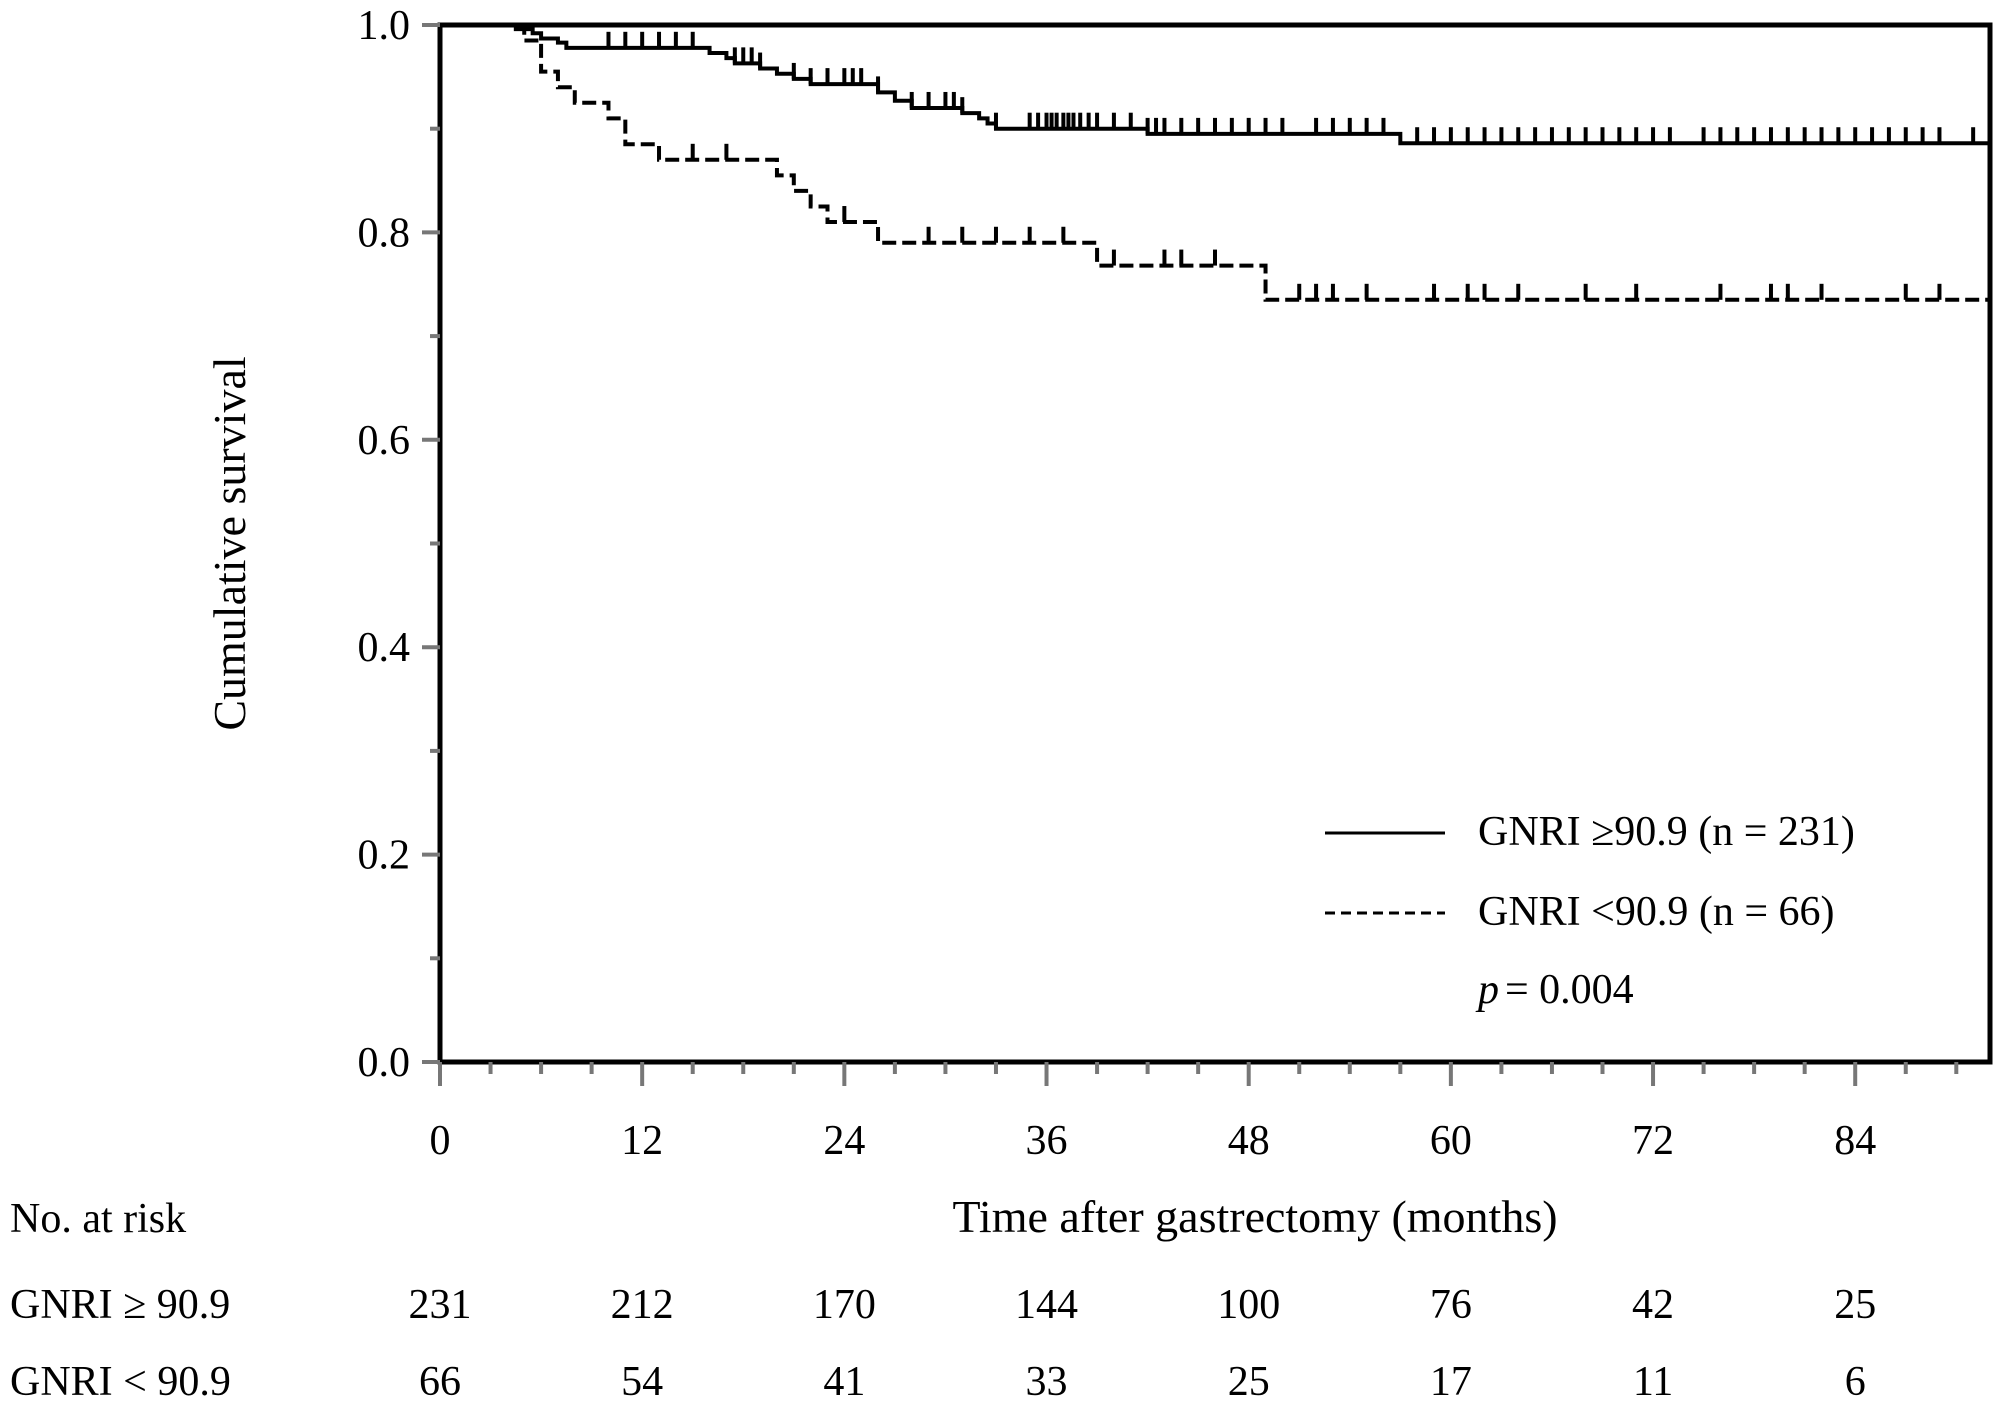 The width and height of the screenshot is (2000, 1405). I want to click on risk-value: 231, so click(440, 1305).